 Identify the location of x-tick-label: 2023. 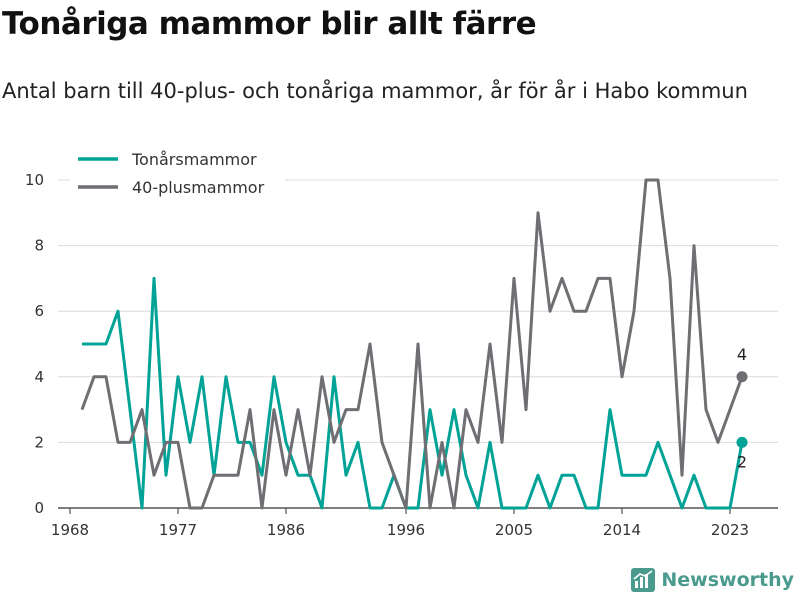
(730, 530).